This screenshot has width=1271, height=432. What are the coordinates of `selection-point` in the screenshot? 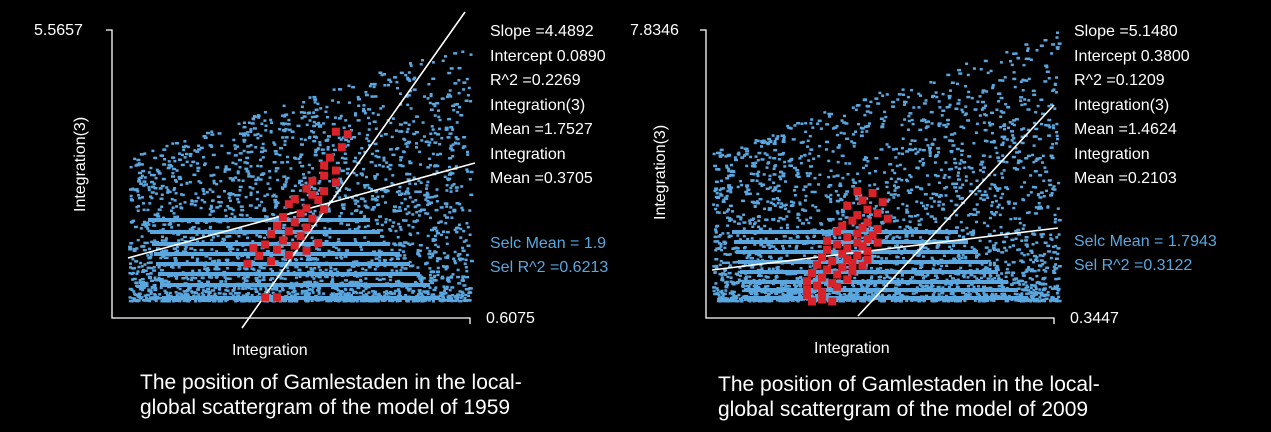 It's located at (300, 236).